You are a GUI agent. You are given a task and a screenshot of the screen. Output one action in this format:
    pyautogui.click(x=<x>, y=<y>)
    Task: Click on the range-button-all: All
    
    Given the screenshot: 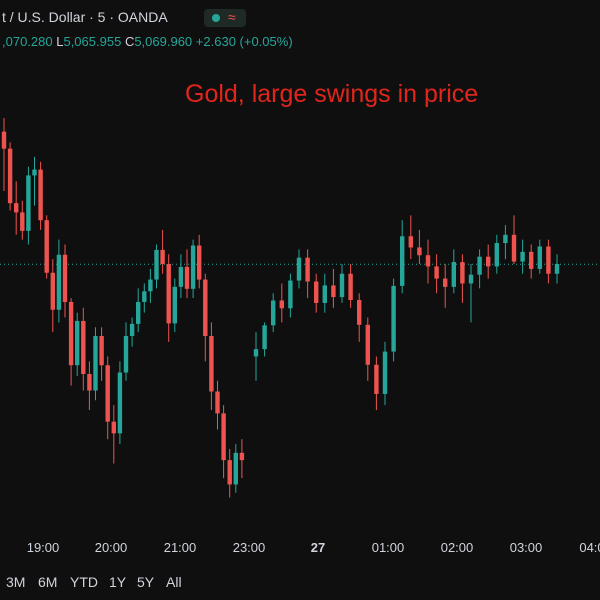 What is the action you would take?
    pyautogui.click(x=174, y=582)
    